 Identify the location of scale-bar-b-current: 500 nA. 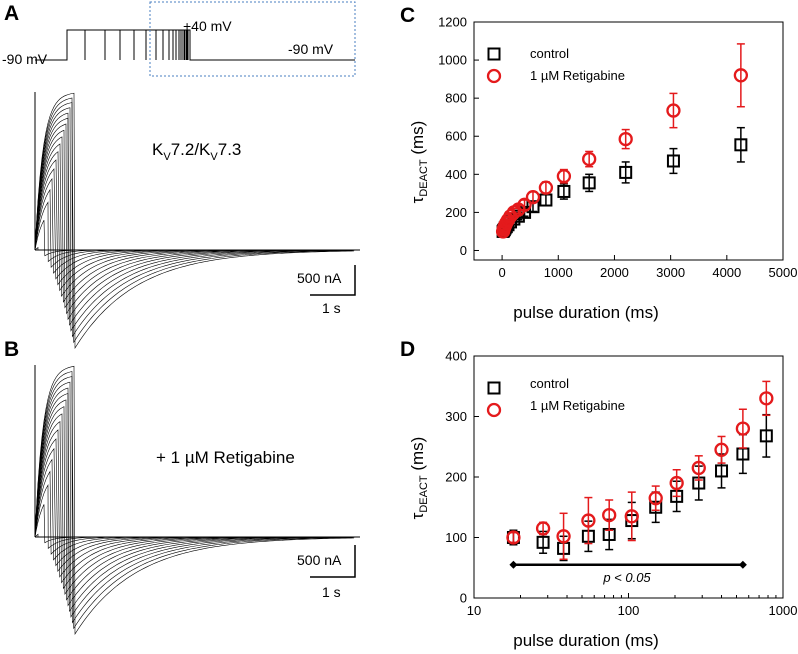
(319, 560).